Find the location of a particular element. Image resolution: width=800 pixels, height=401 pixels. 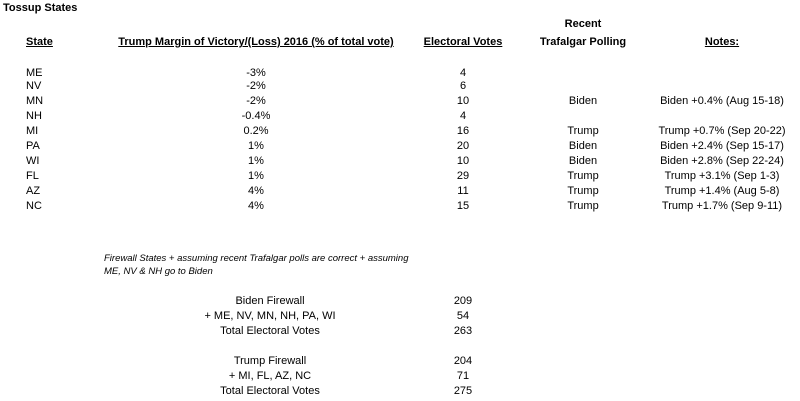

cell-state: NV is located at coordinates (34, 86).